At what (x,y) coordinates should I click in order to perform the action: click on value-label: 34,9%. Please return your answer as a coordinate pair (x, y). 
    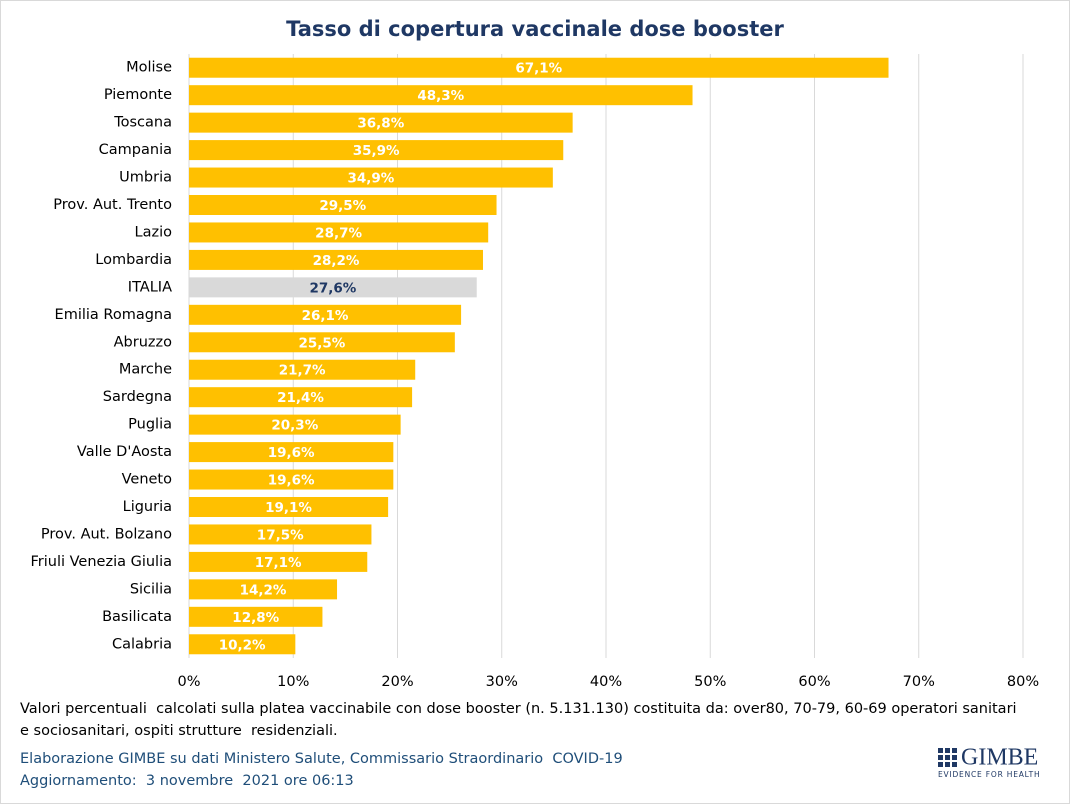
    Looking at the image, I should click on (370, 179).